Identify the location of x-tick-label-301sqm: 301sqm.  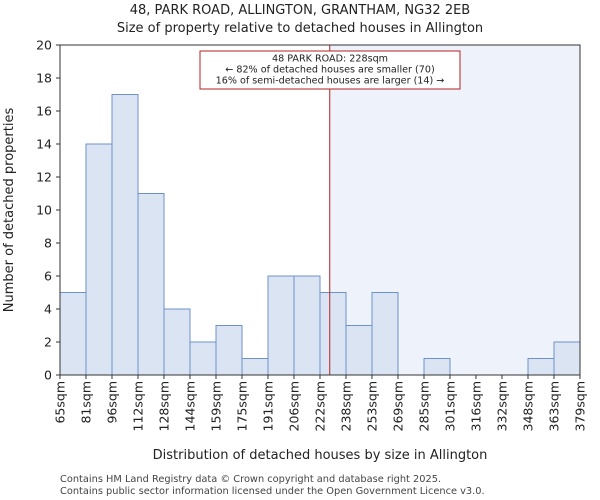
(450, 406).